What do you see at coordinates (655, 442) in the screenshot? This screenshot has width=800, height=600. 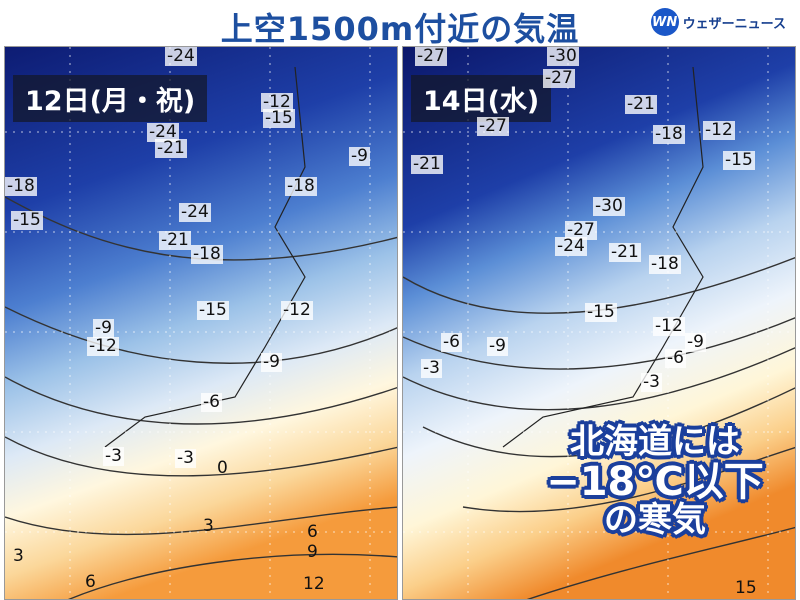 I see `callout-line-1: 北海道には` at bounding box center [655, 442].